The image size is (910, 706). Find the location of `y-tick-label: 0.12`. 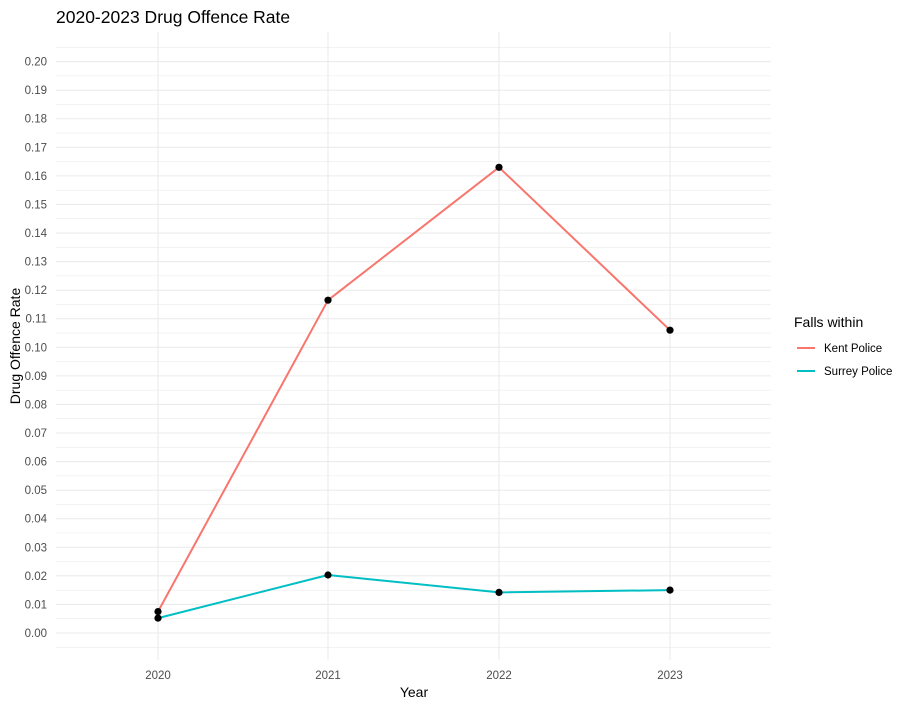

y-tick-label: 0.12 is located at coordinates (36, 291).